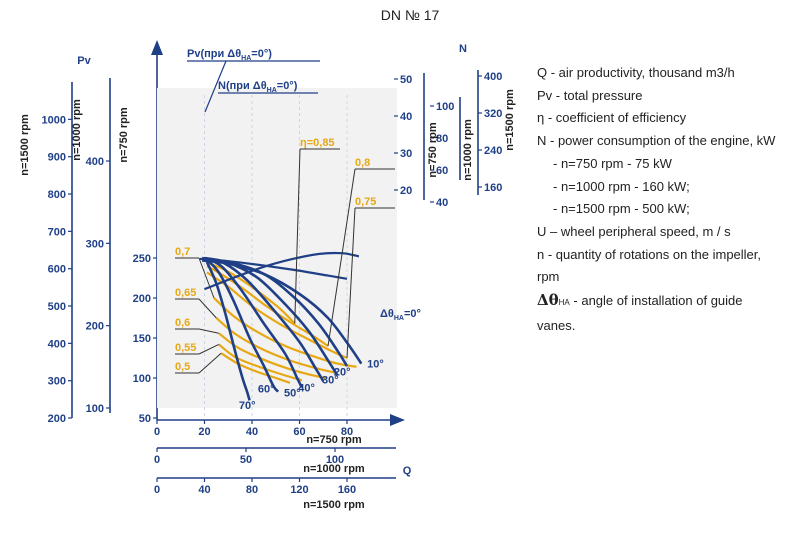 Image resolution: width=800 pixels, height=533 pixels. Describe the element at coordinates (57, 158) in the screenshot. I see `pressure-axis-1500-tick-label: 900` at that location.